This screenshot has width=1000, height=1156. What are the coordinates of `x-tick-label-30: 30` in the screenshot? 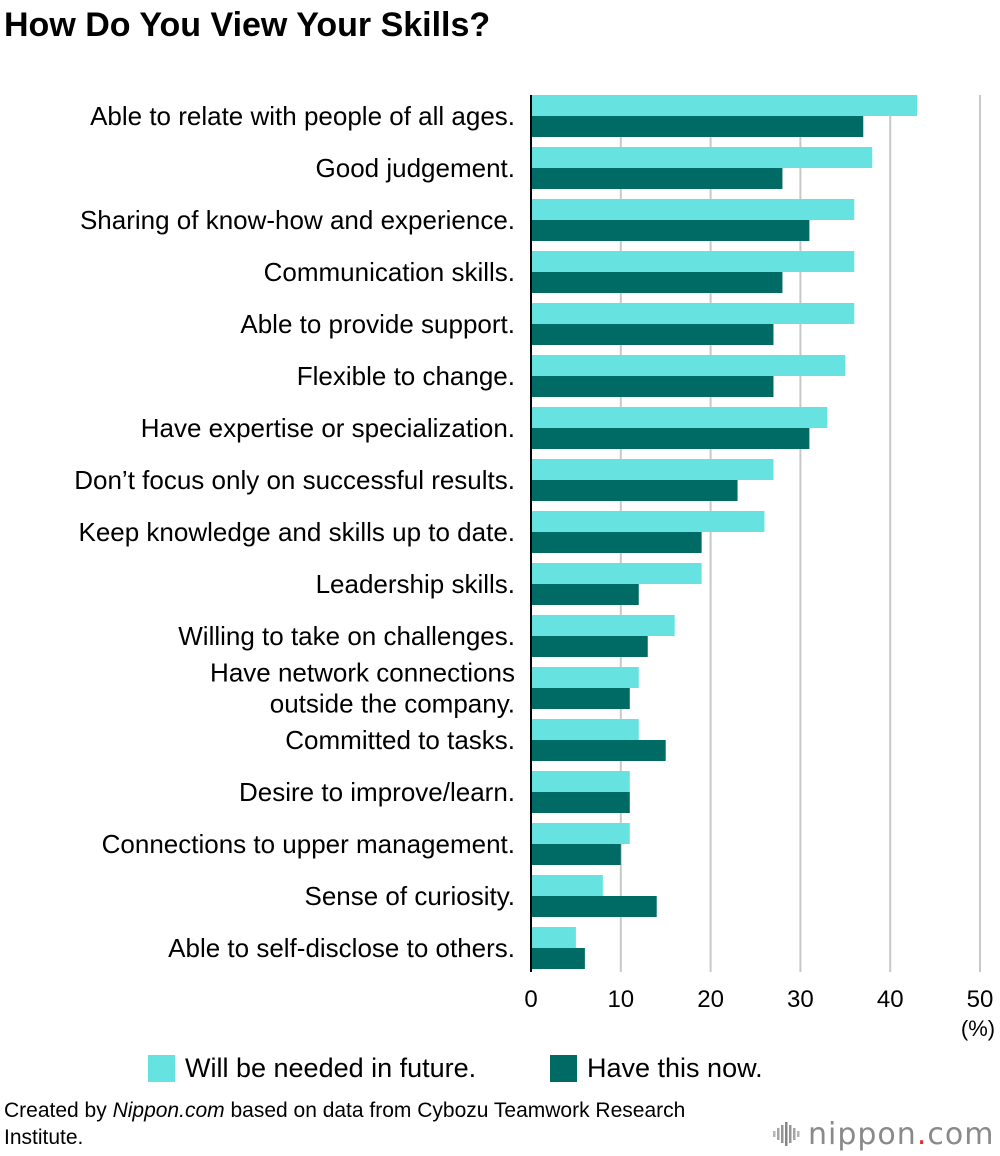 It's located at (800, 999).